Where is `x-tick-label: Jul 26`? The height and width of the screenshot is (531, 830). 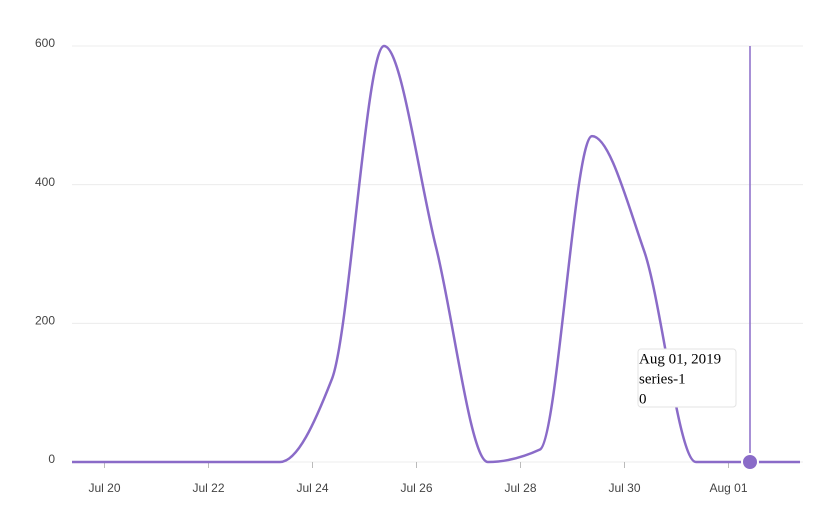 x-tick-label: Jul 26 is located at coordinates (416, 488).